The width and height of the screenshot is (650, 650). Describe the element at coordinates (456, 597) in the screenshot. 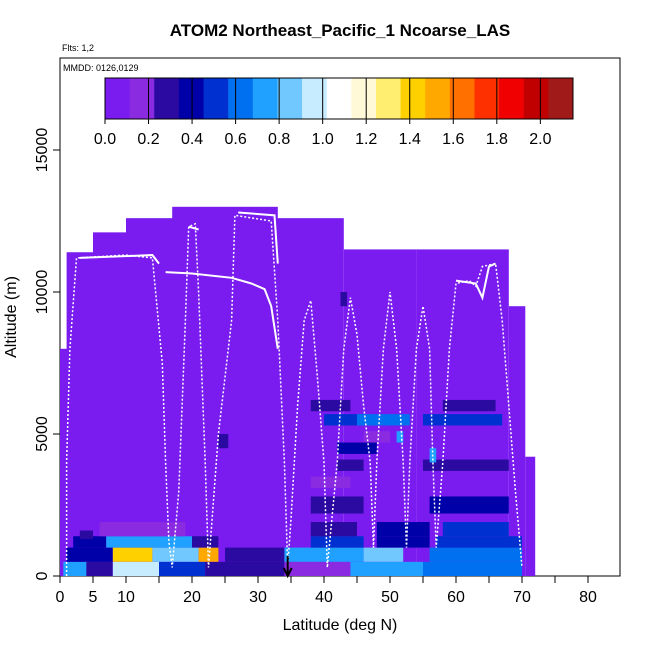

I see `x-tick-label: 60` at that location.